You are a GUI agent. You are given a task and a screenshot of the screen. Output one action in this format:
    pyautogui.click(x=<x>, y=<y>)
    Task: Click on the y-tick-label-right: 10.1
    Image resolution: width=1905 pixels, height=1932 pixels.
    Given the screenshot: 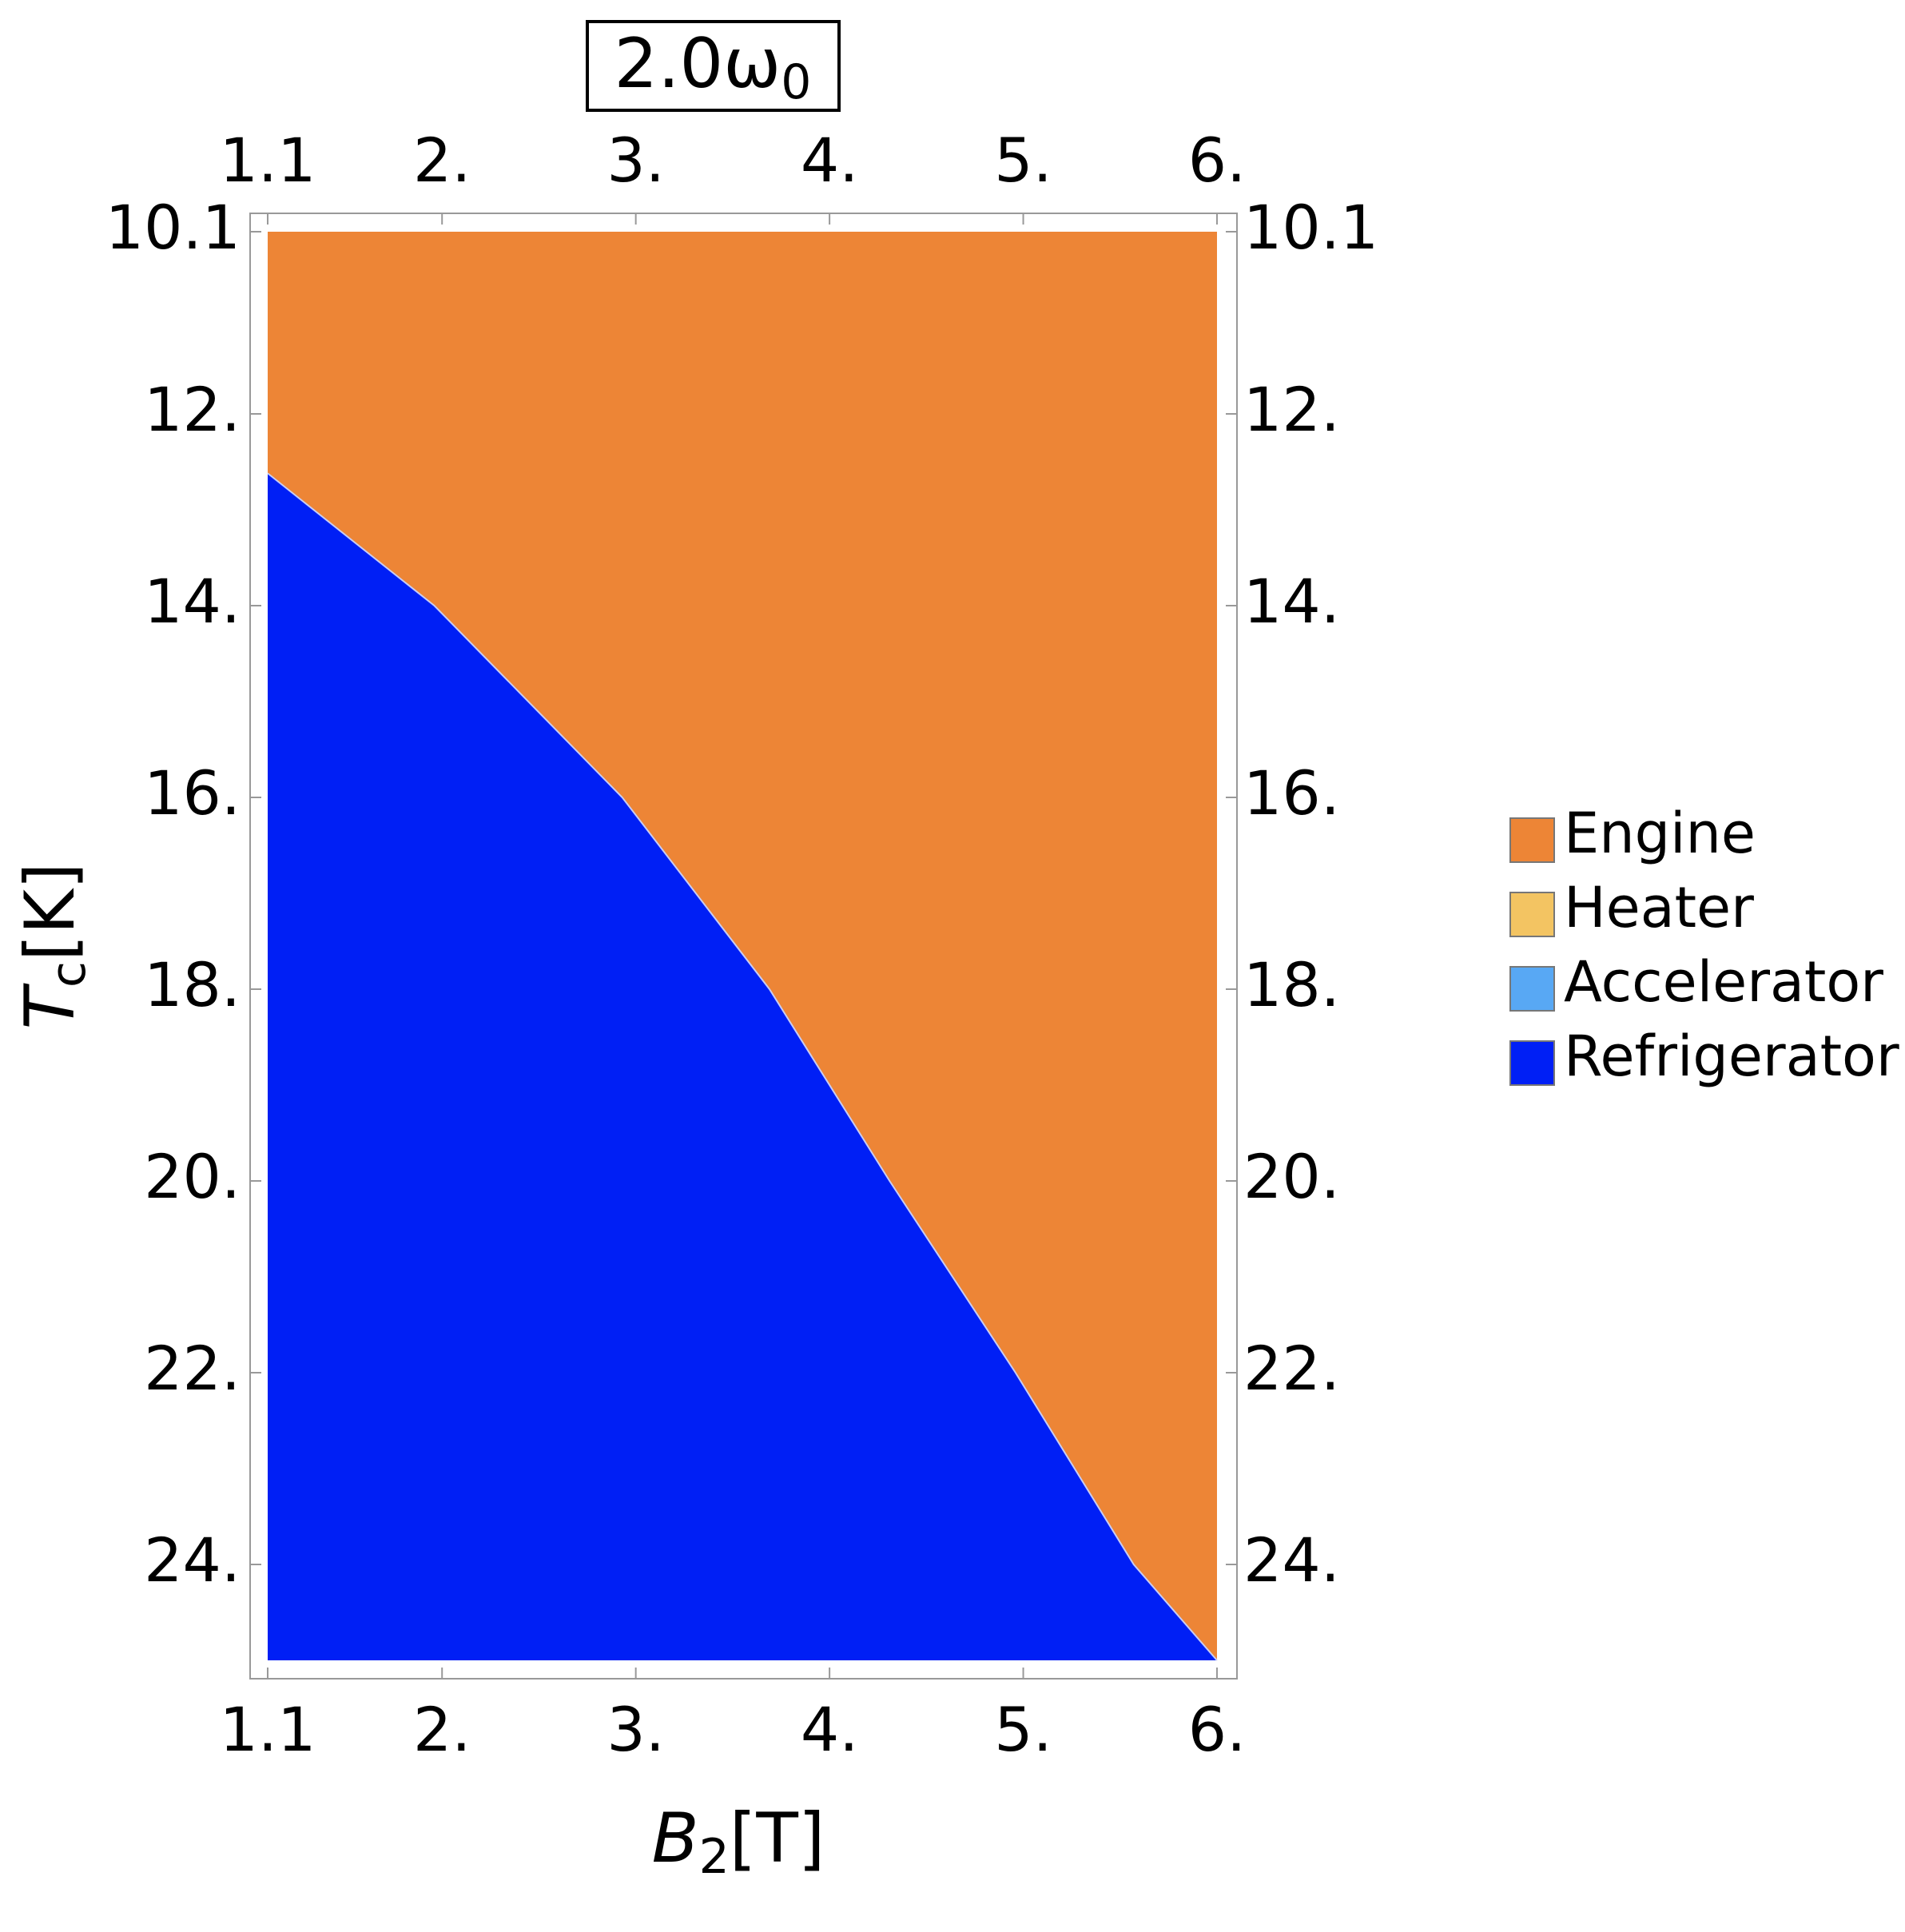 What is the action you would take?
    pyautogui.click(x=1310, y=227)
    